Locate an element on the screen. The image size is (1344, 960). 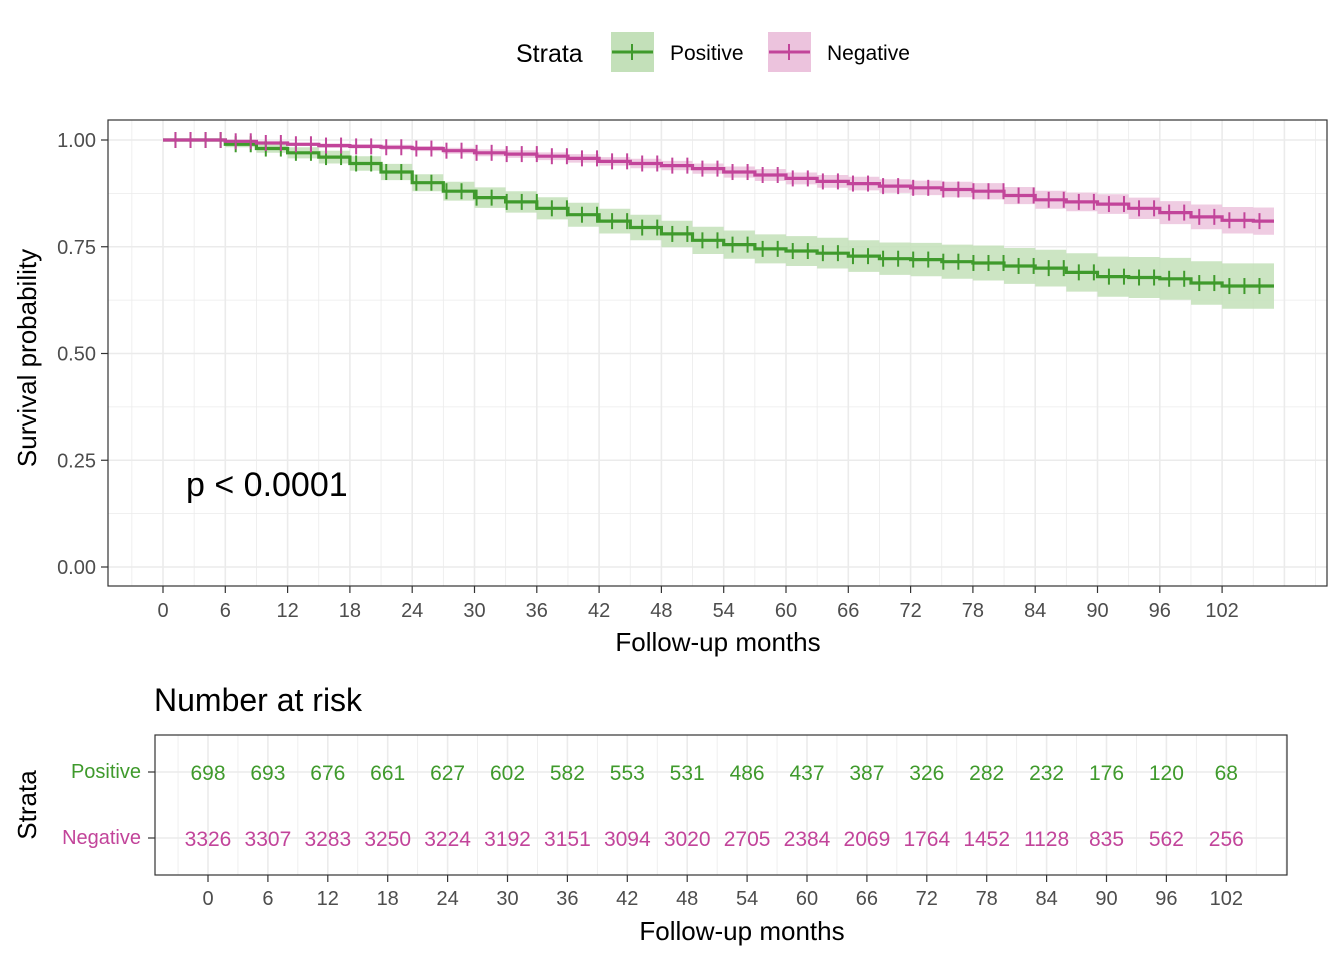
x-tick-label: 12 is located at coordinates (287, 611).